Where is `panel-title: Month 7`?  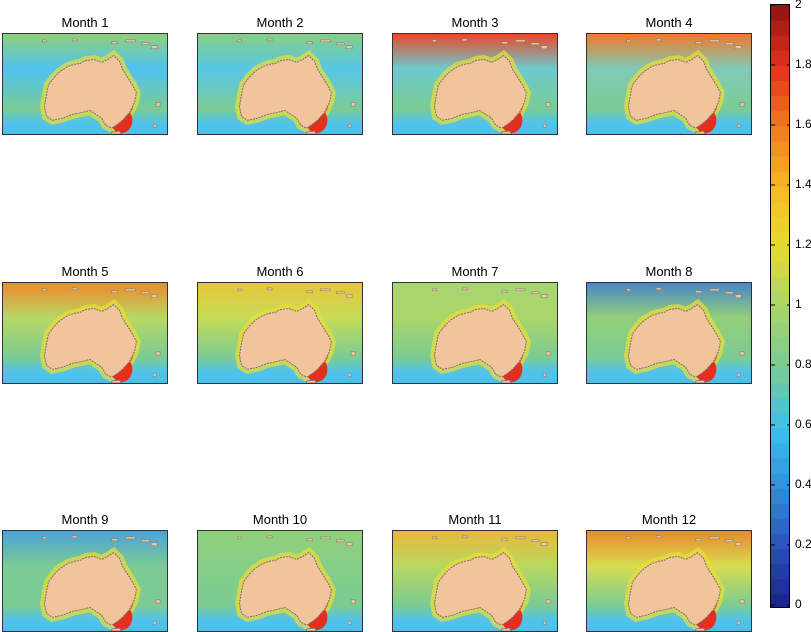
panel-title: Month 7 is located at coordinates (475, 271).